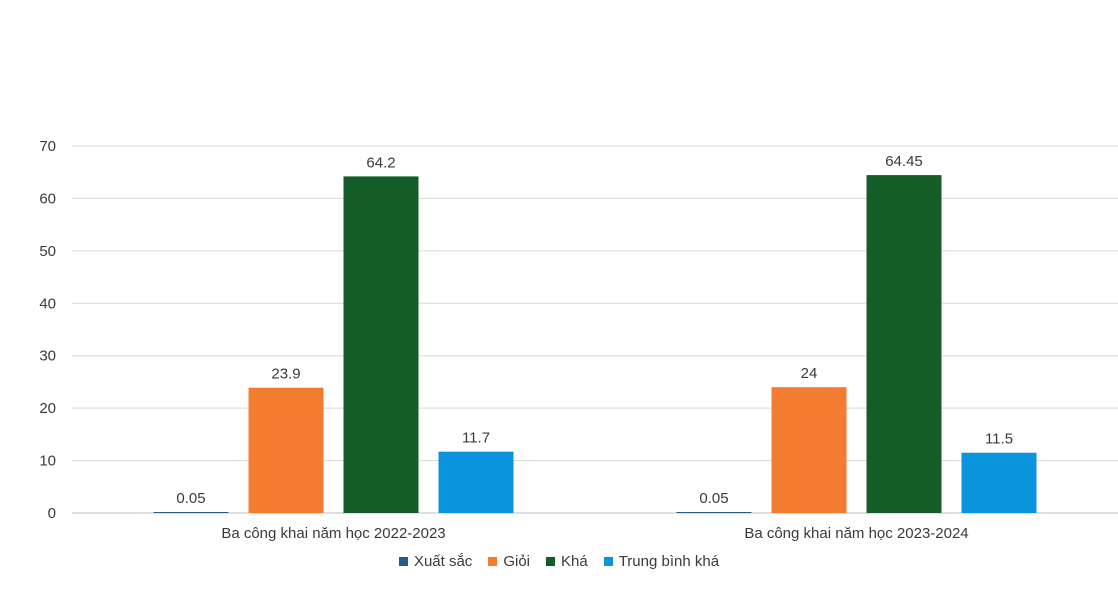 The height and width of the screenshot is (608, 1118). Describe the element at coordinates (856, 533) in the screenshot. I see `x-category-label: Ba công khai năm học 2023-2024` at that location.